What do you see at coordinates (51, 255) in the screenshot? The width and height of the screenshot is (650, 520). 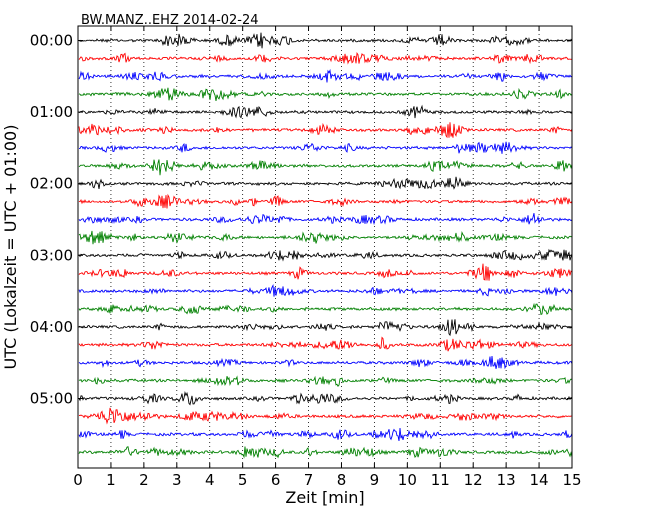 I see `y-tick-label: 03:00` at bounding box center [51, 255].